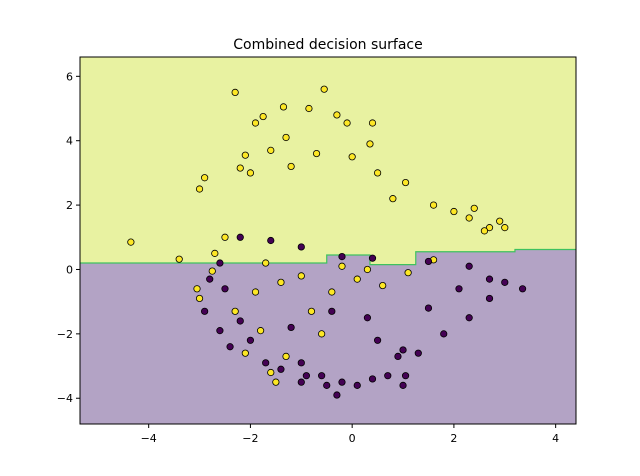 The height and width of the screenshot is (476, 640). I want to click on y-tick-label: 2, so click(69, 205).